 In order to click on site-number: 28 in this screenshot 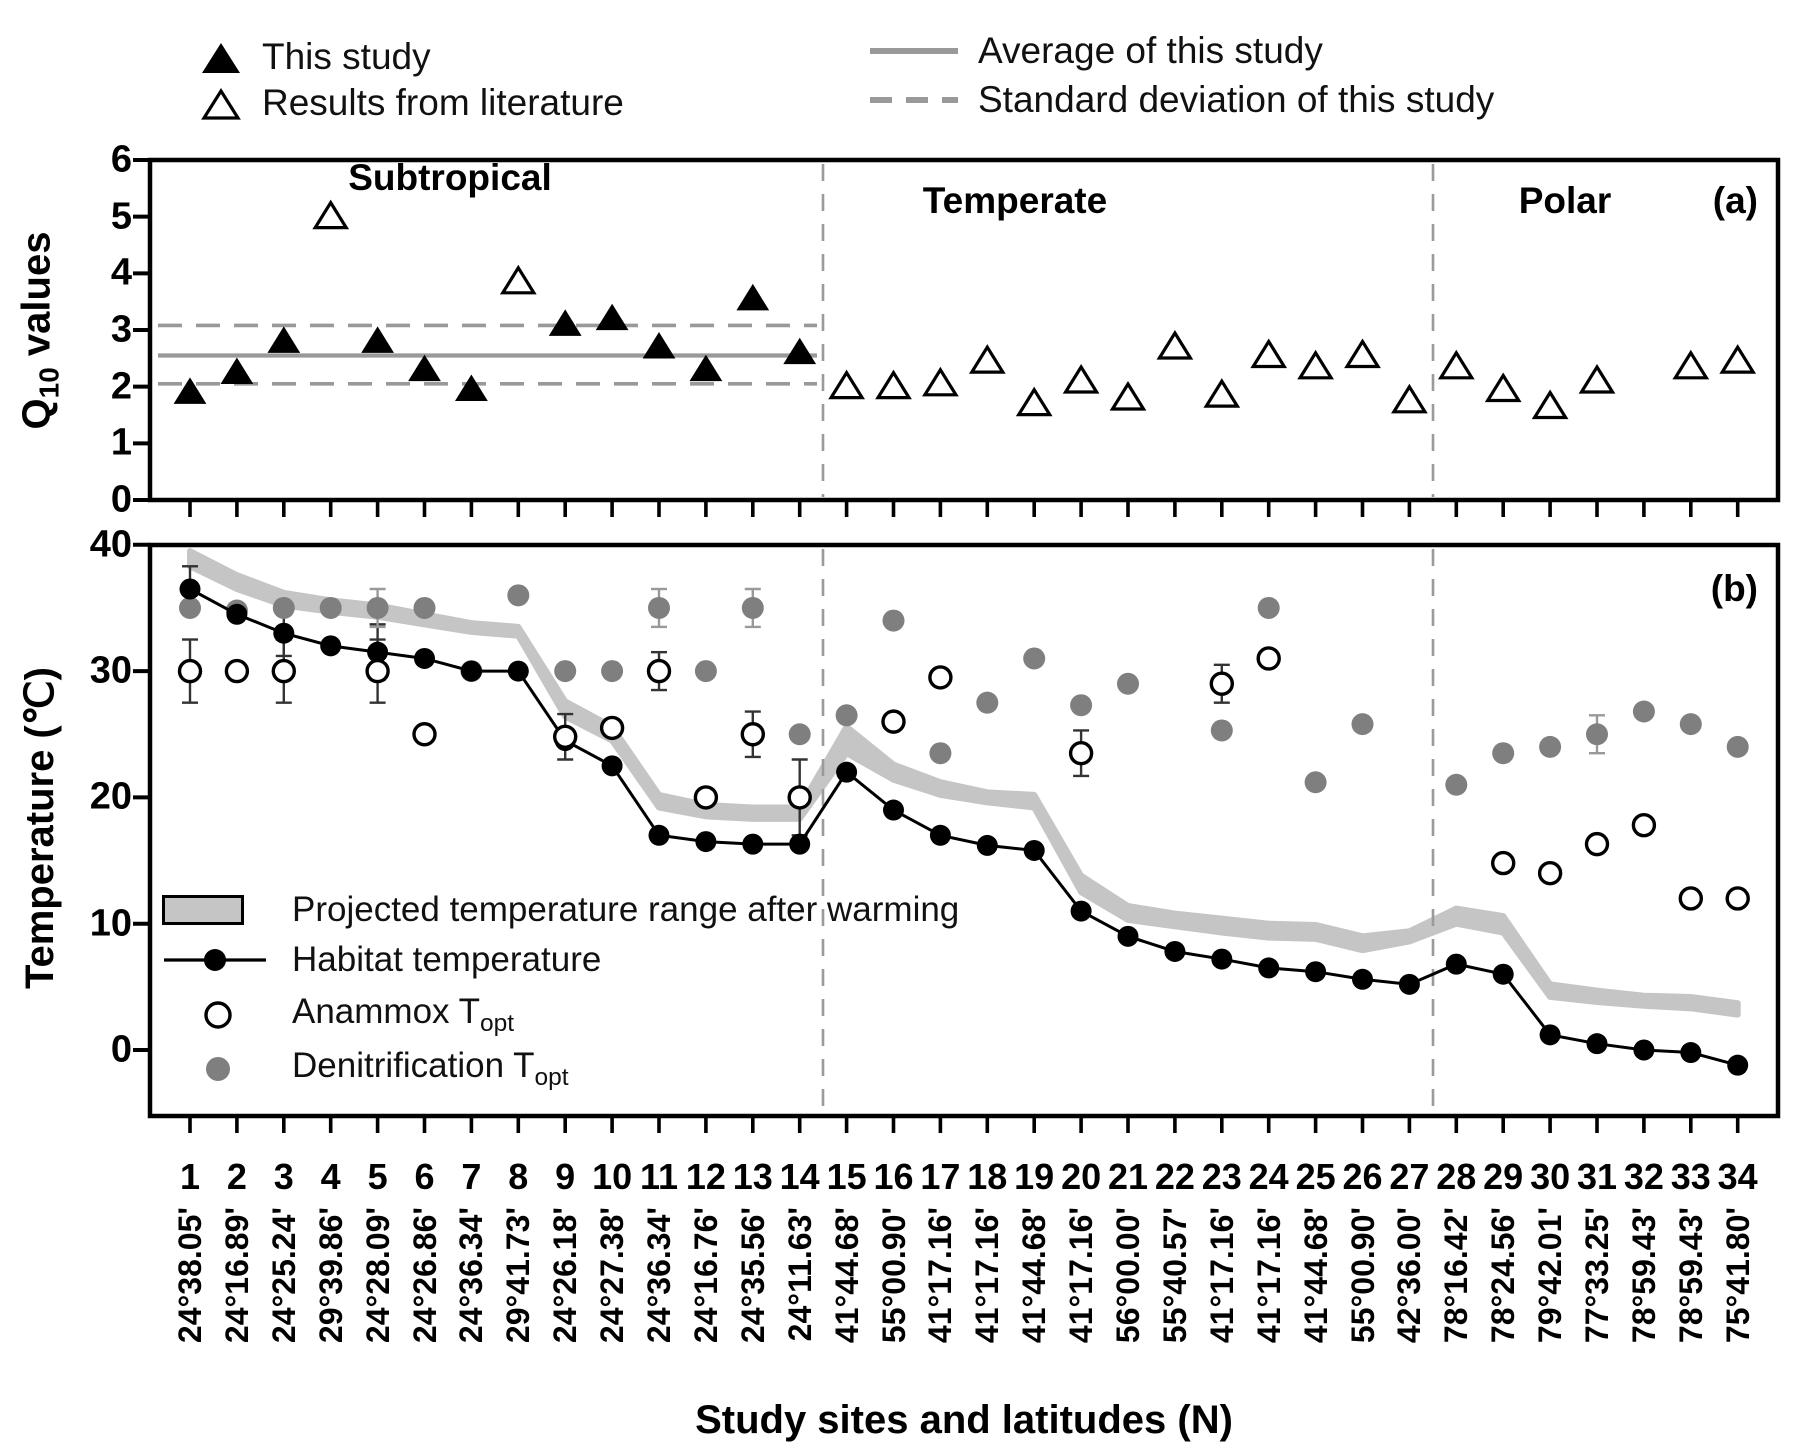, I will do `click(1456, 1176)`.